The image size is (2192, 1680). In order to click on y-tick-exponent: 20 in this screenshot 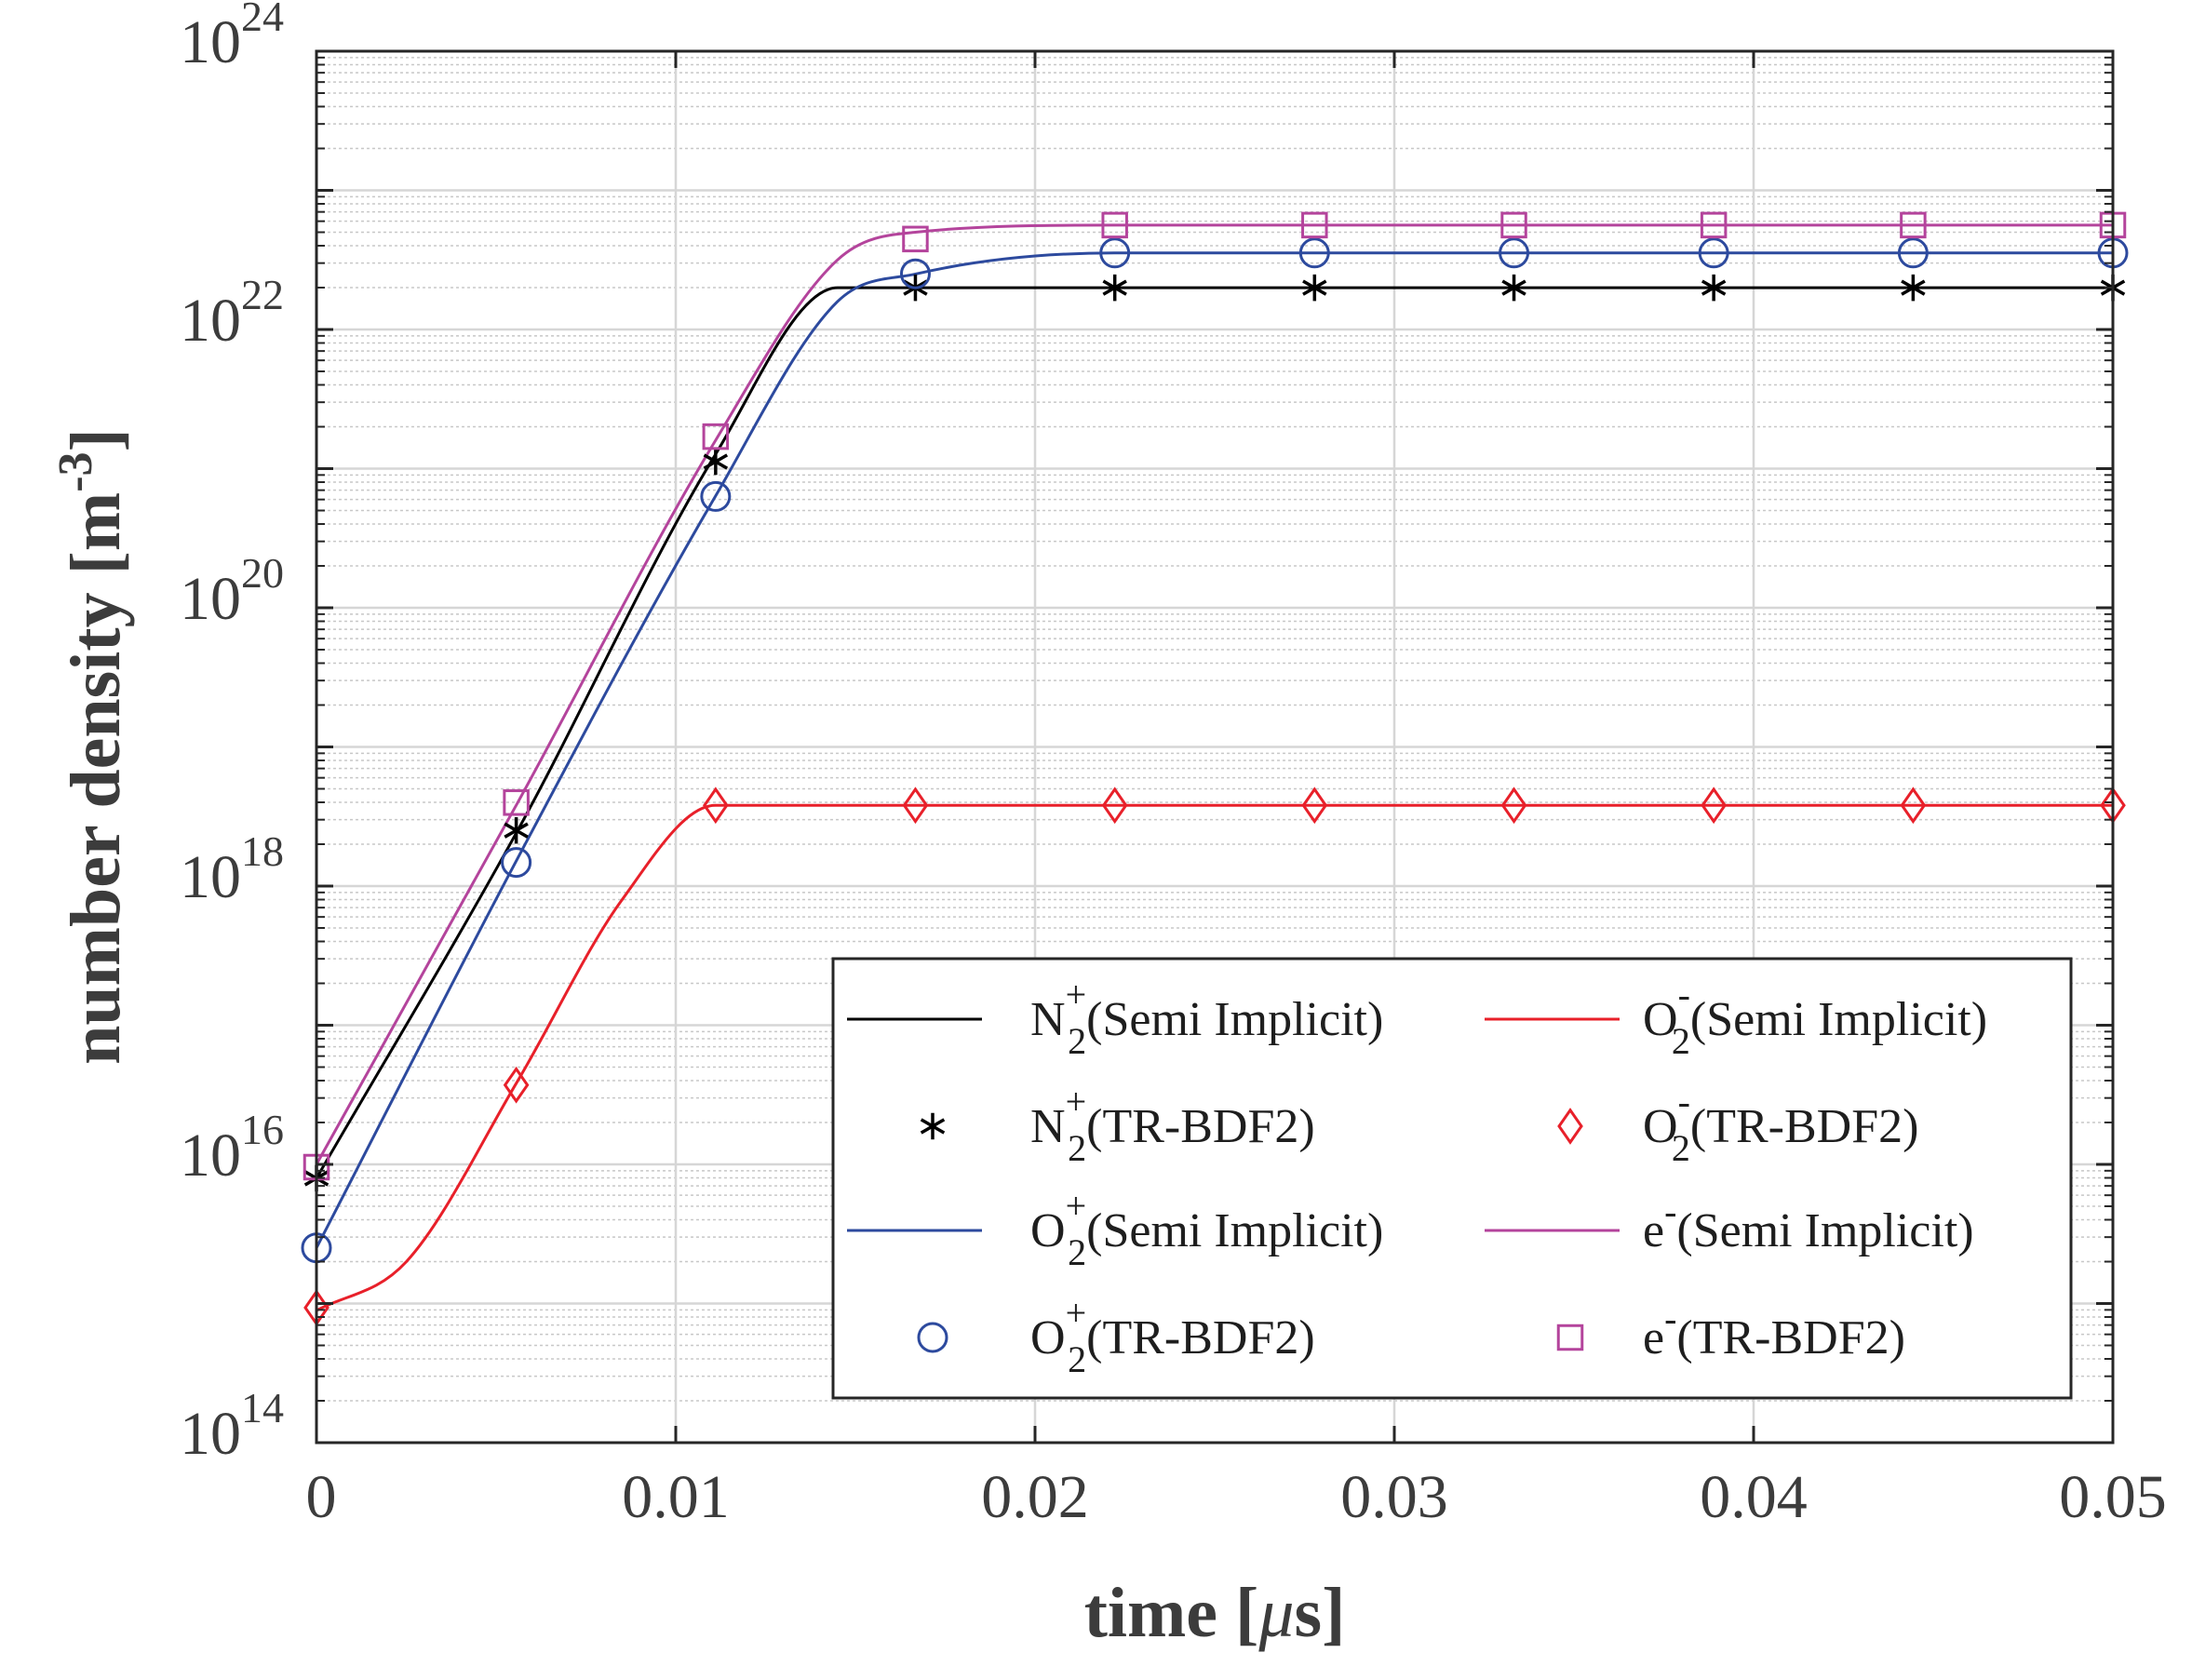, I will do `click(262, 573)`.